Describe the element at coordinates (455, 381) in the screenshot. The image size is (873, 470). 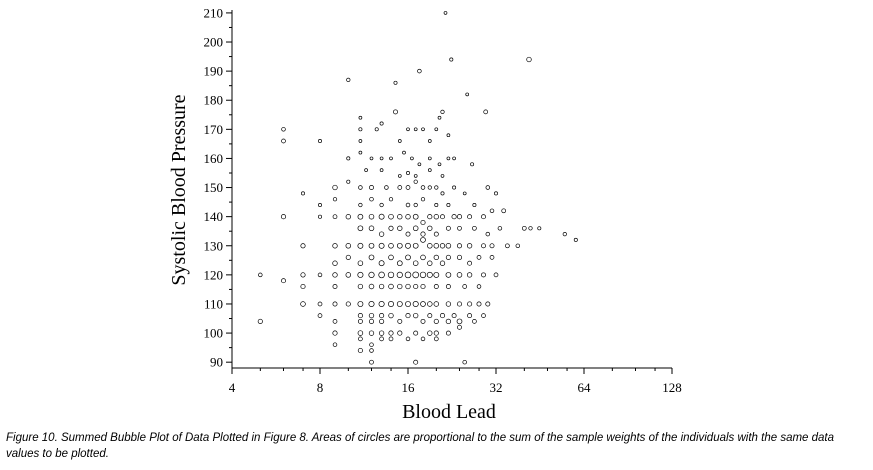
I see `x-axis-ticks: 4 8 16 32 64 128` at that location.